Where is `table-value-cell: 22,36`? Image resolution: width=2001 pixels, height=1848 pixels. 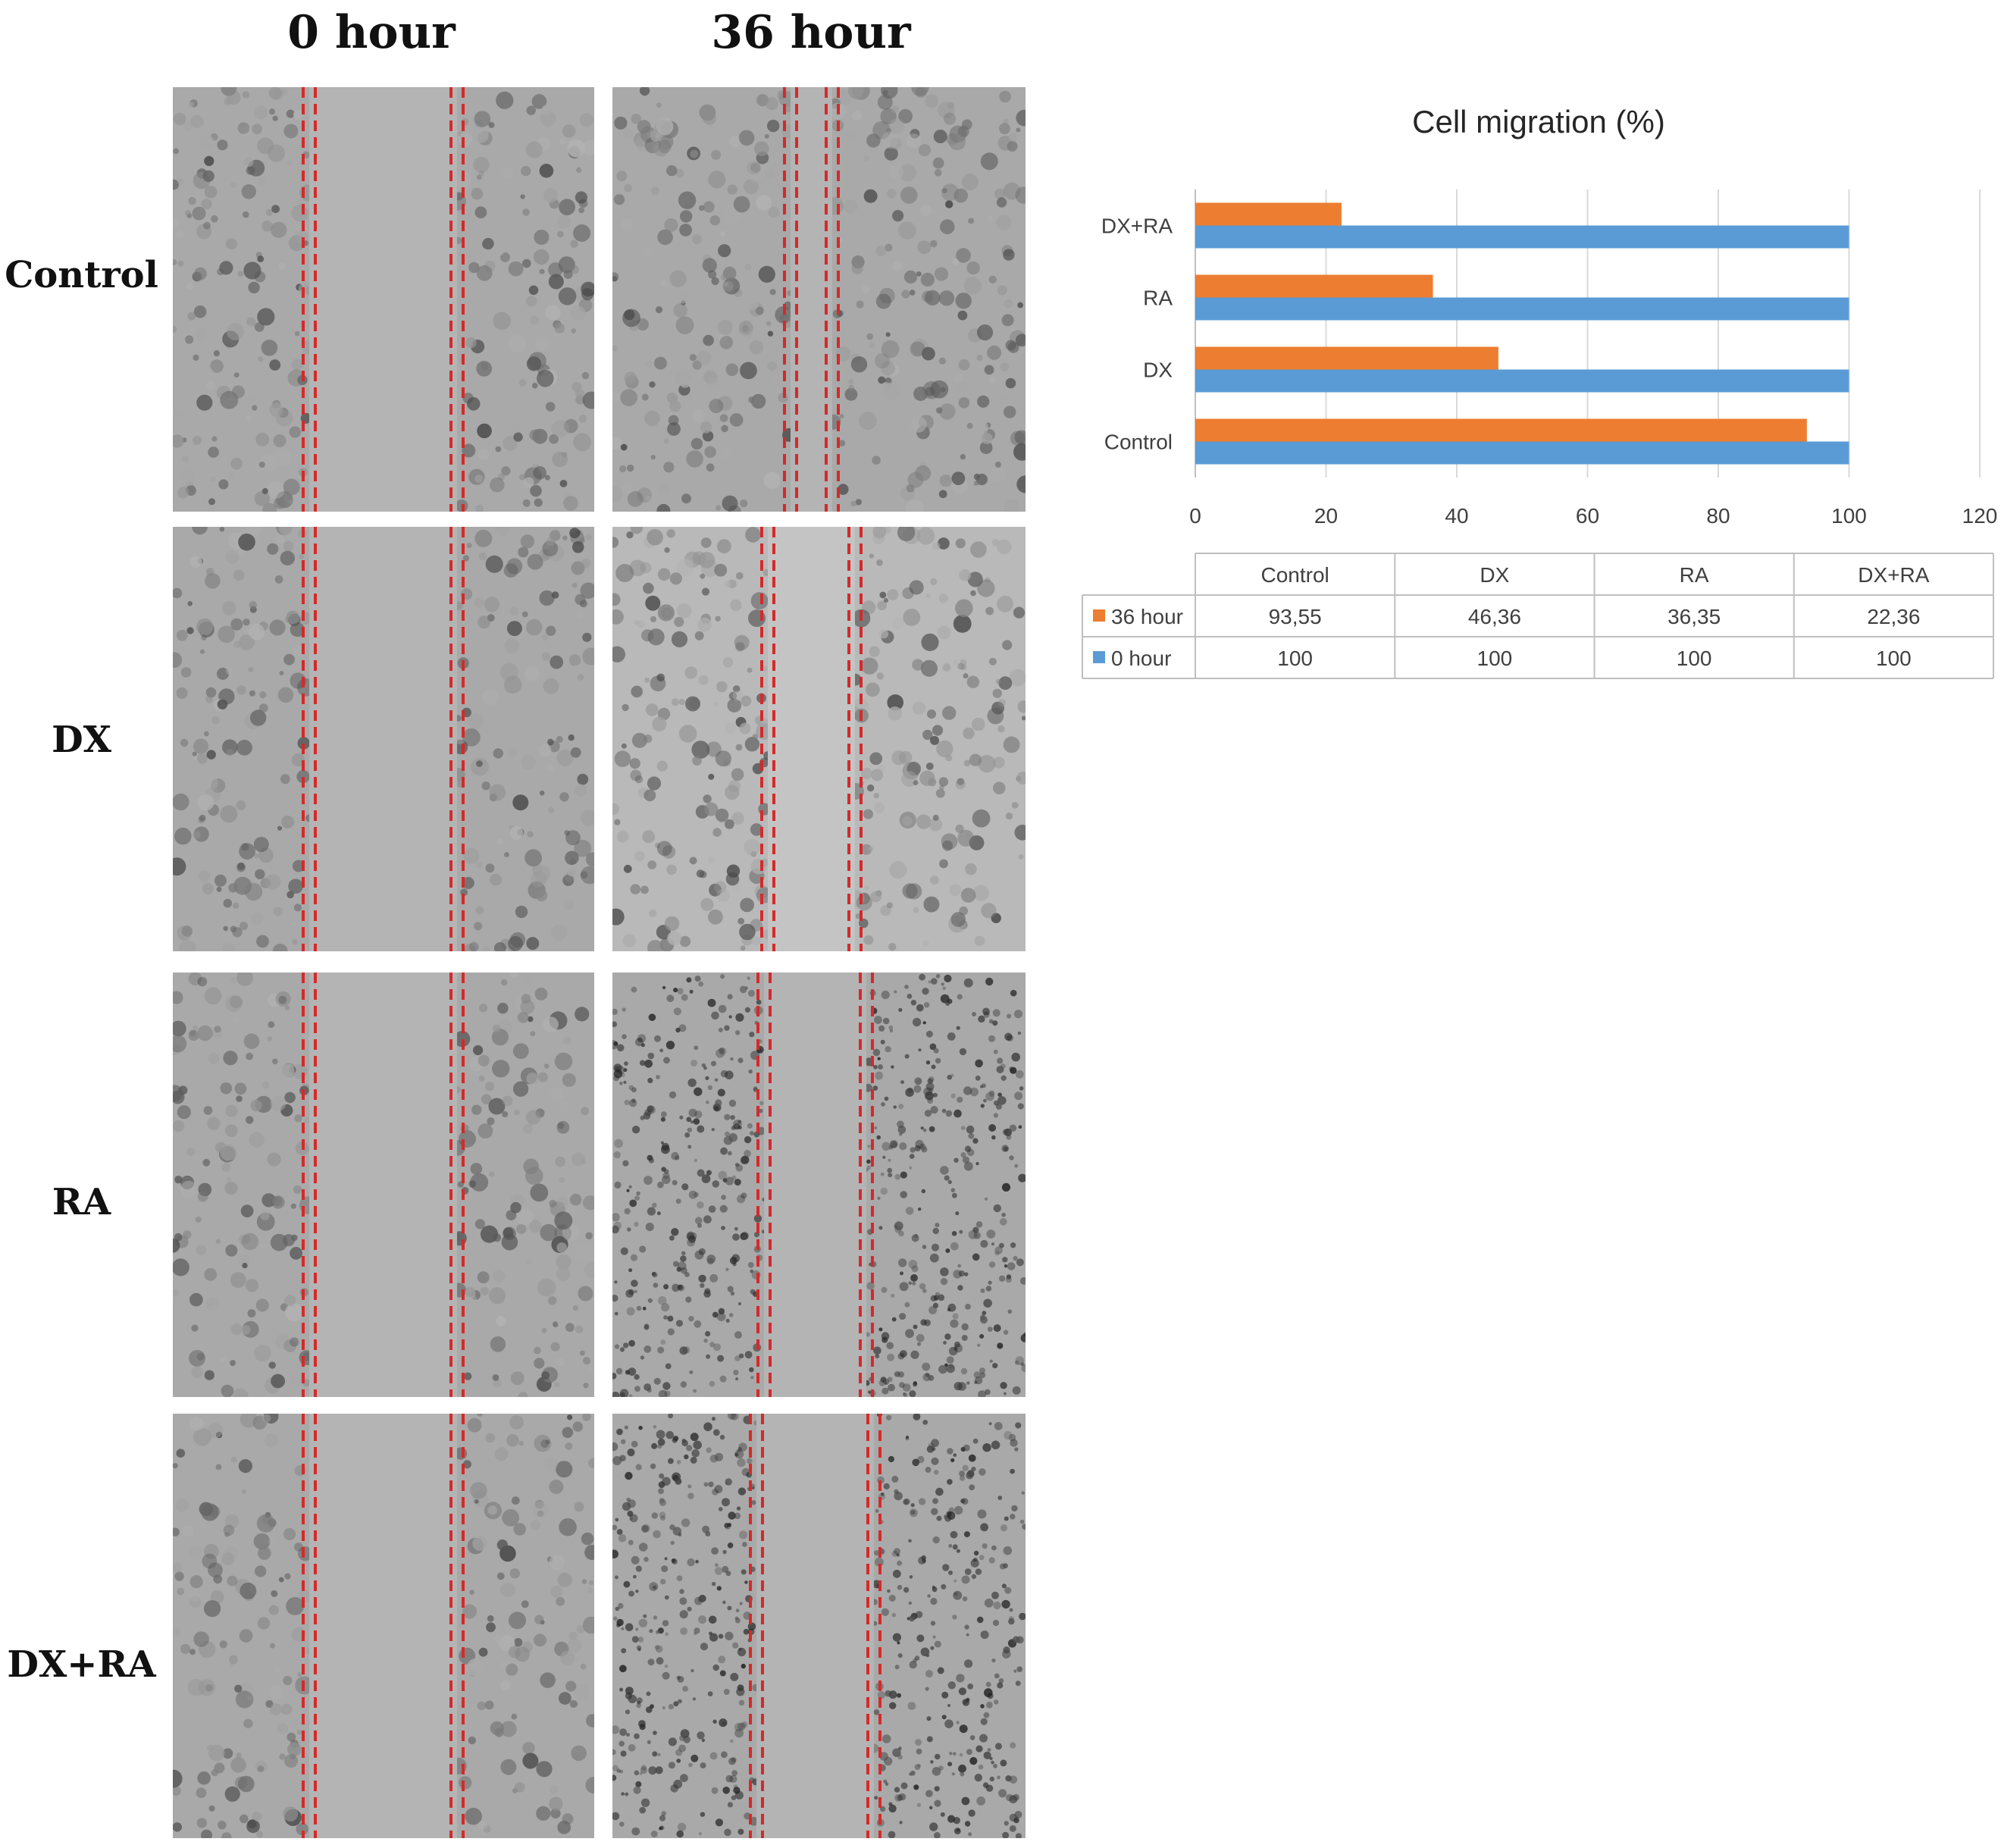
table-value-cell: 22,36 is located at coordinates (1894, 616).